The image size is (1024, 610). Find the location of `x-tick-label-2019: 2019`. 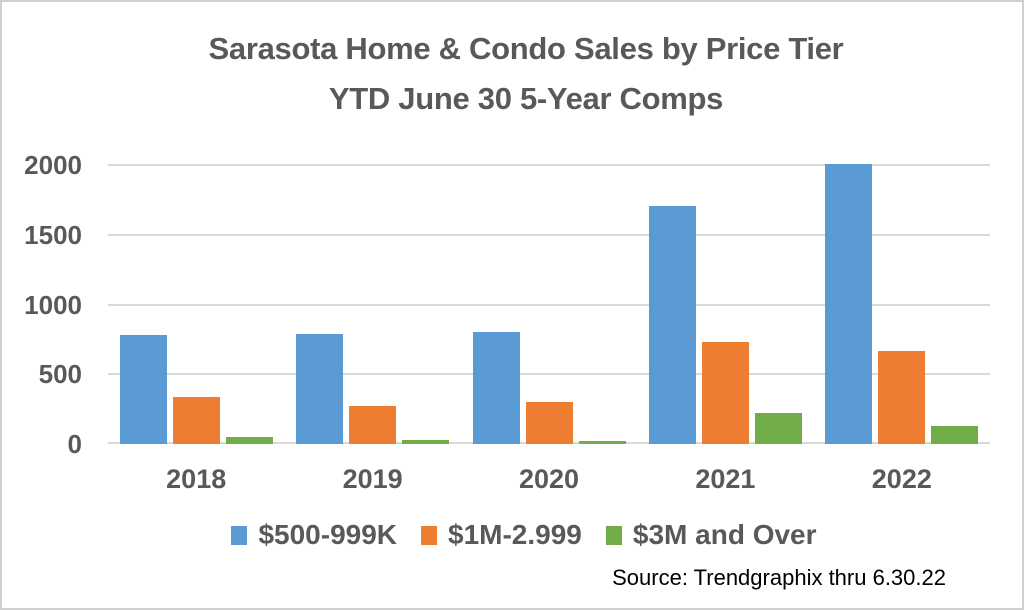

x-tick-label-2019: 2019 is located at coordinates (372, 479).